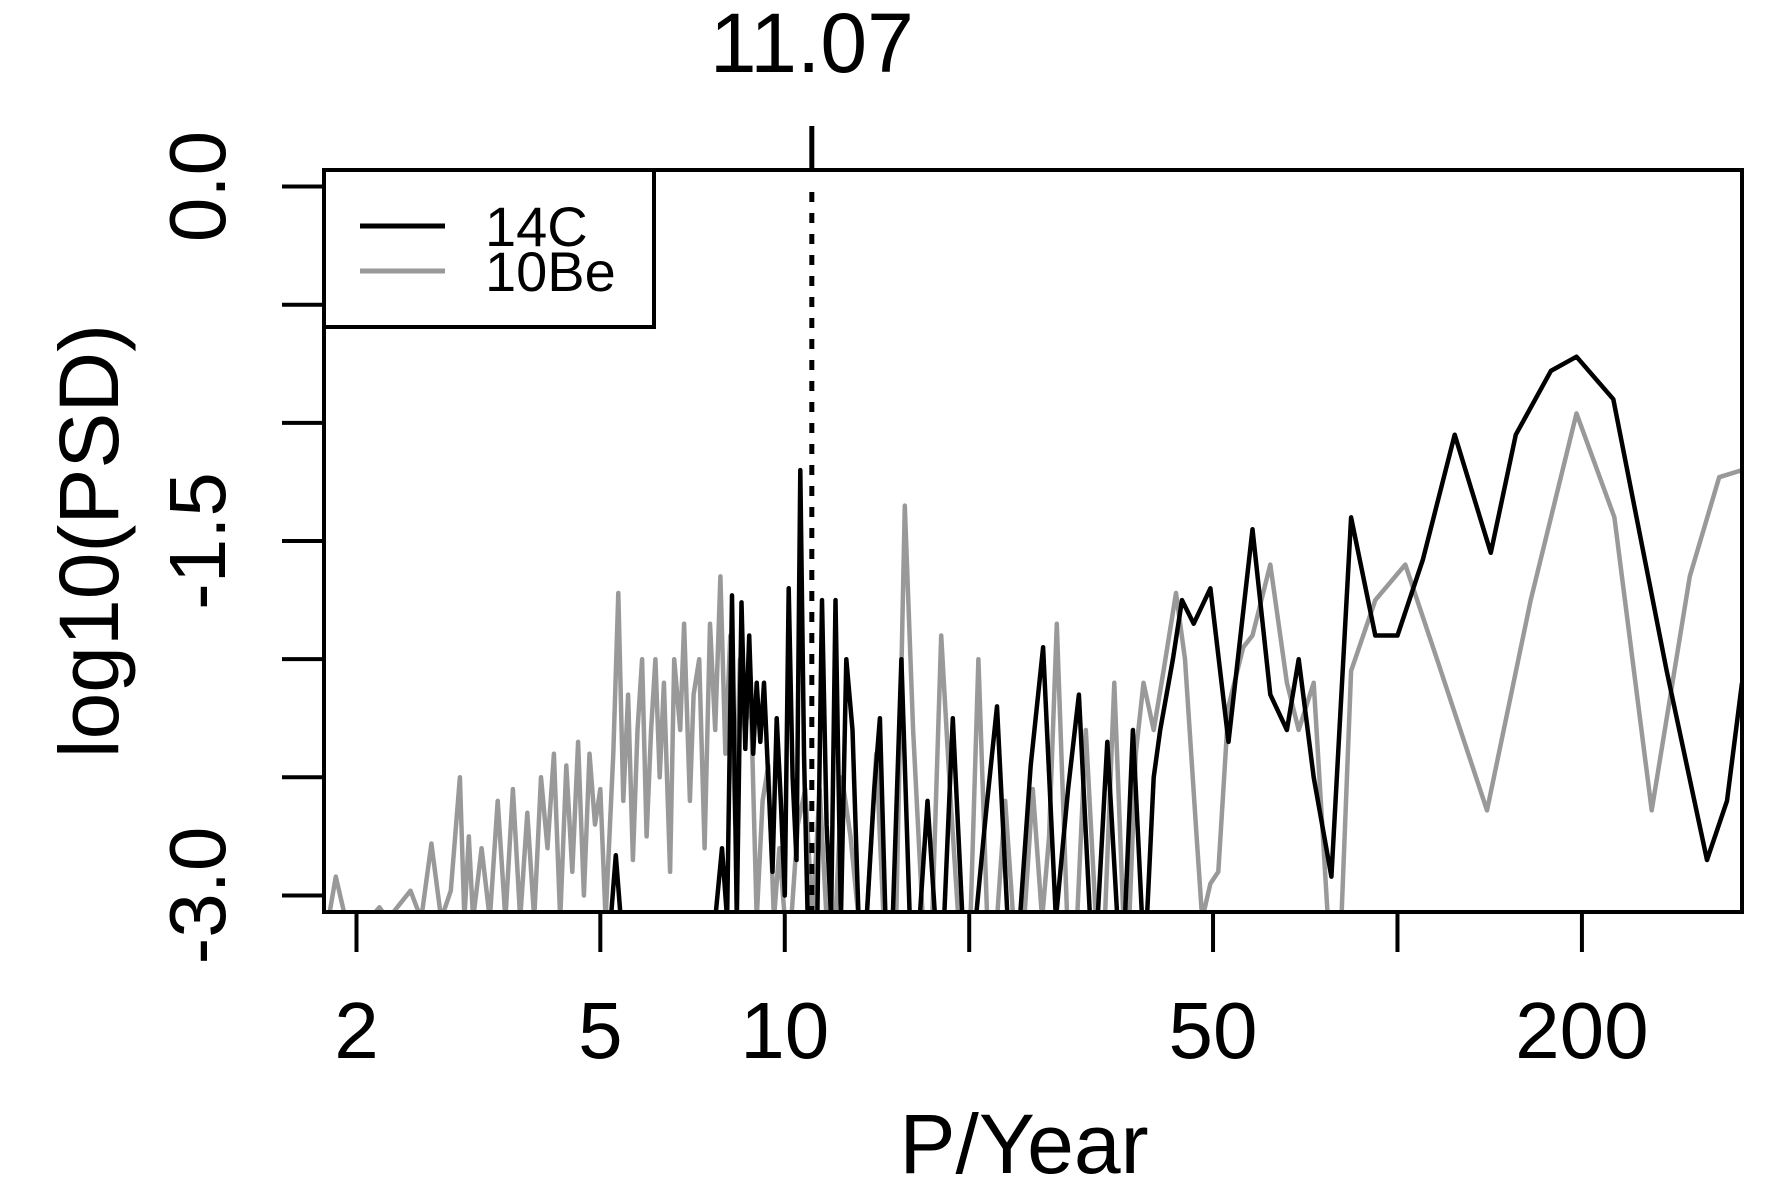  What do you see at coordinates (197, 896) in the screenshot?
I see `y-tick-label: -3.0` at bounding box center [197, 896].